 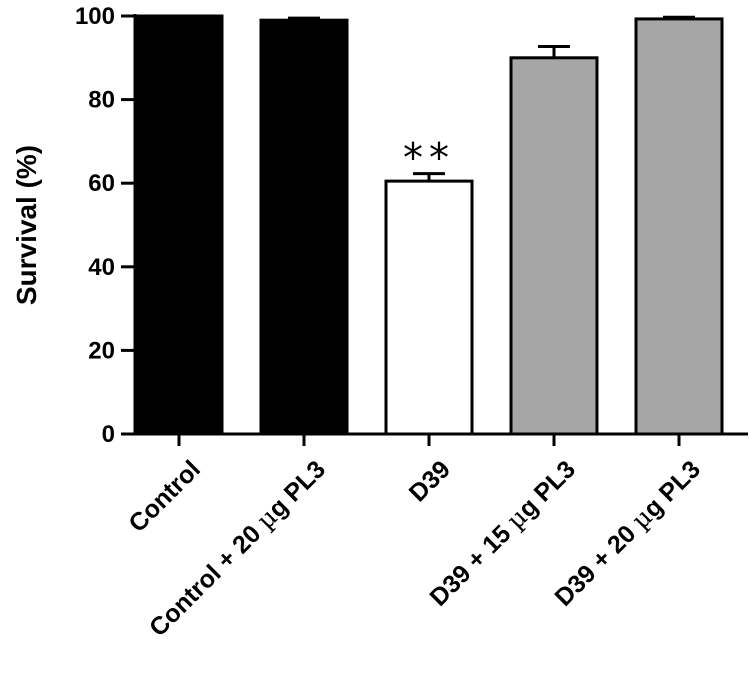 What do you see at coordinates (429, 481) in the screenshot?
I see `x-tick-label-3: D39` at bounding box center [429, 481].